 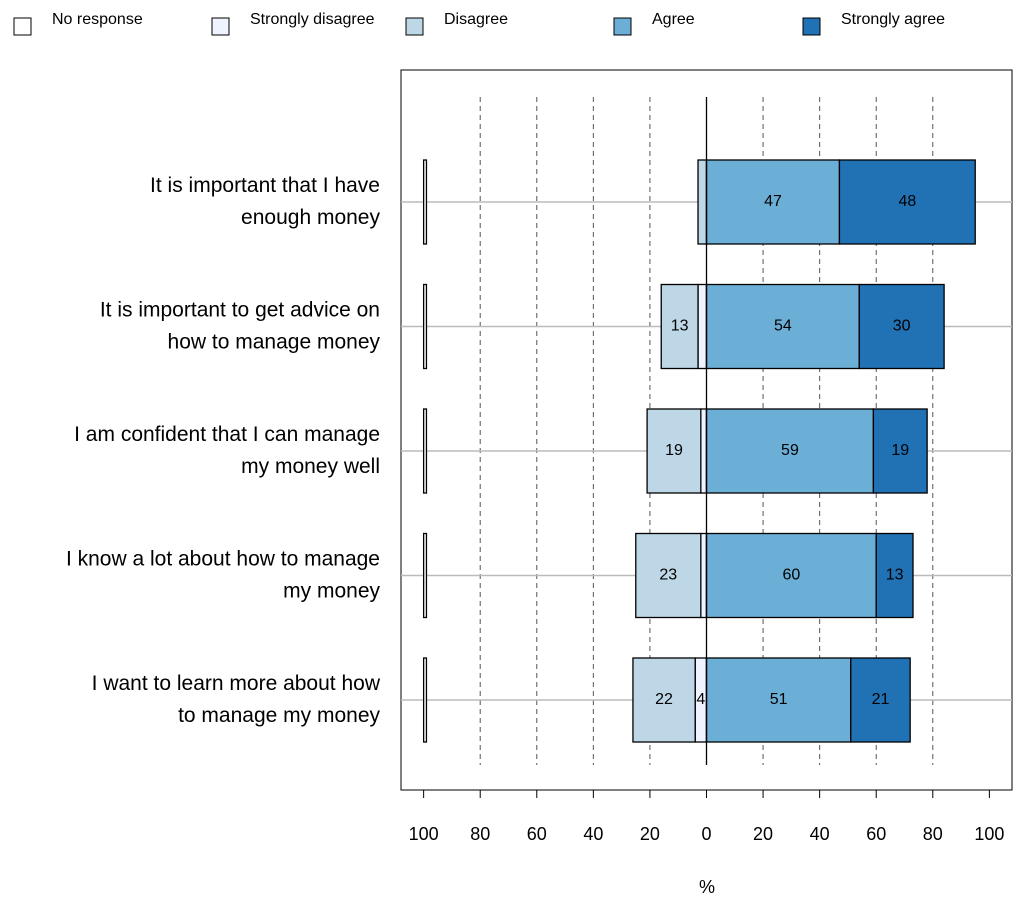 I want to click on data-label: 59, so click(x=790, y=450).